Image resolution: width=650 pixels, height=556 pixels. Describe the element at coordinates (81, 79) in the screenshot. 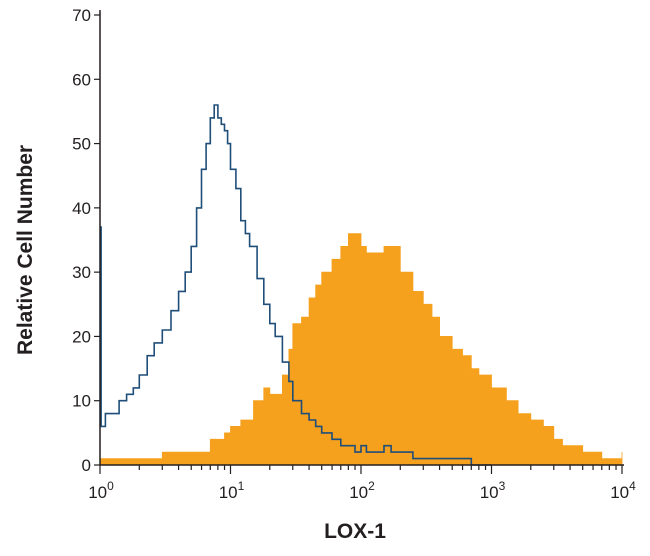

I see `y-tick-label: 60` at that location.